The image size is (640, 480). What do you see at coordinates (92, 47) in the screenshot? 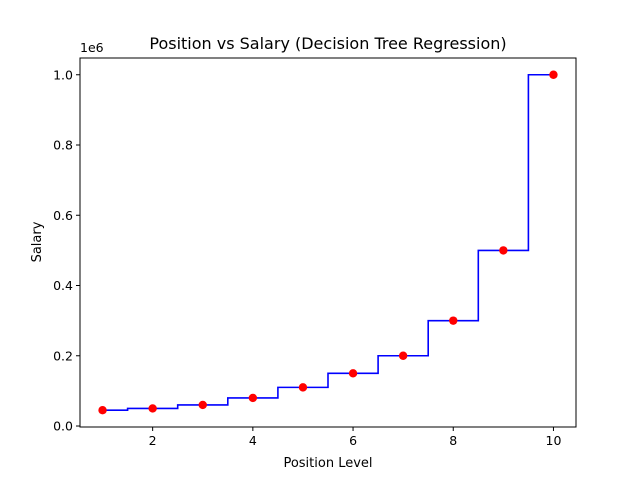
I see `y-axis-offset-text: 1e6` at bounding box center [92, 47].